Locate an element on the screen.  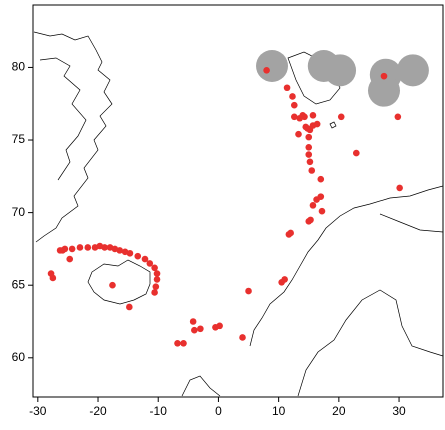
x-tick-label: 20 is located at coordinates (339, 411).